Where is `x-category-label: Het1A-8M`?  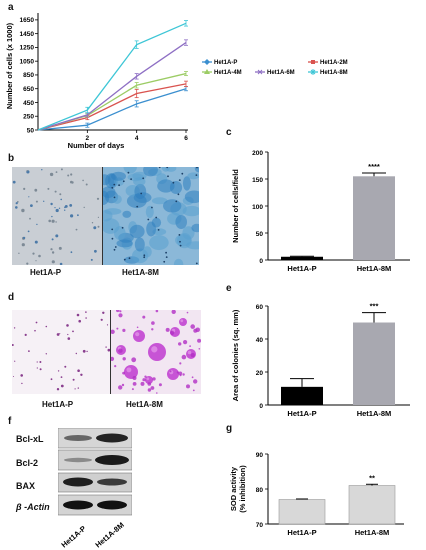
x-category-label: Het1A-8M is located at coordinates (372, 532).